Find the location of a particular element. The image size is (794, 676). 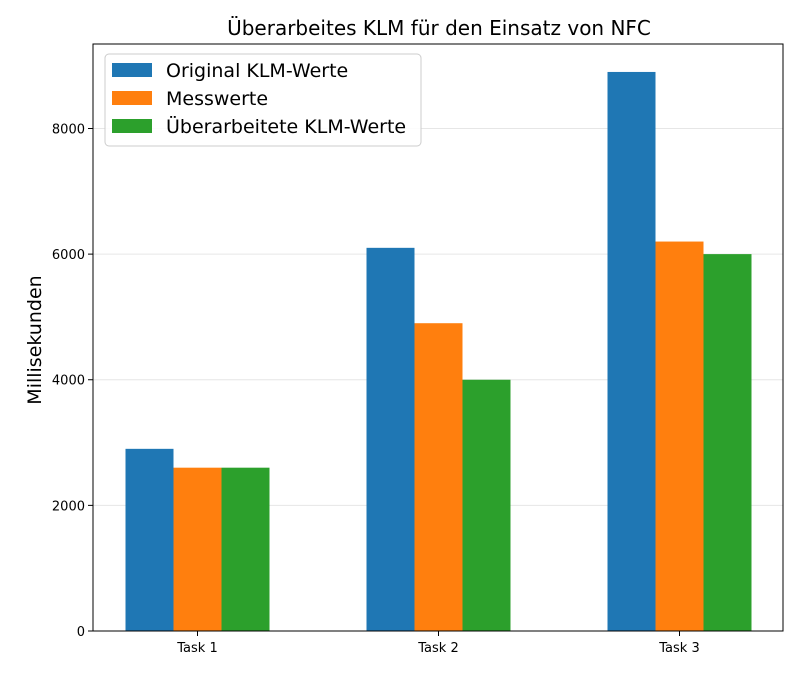

y-axis-label: Millisekunden is located at coordinates (35, 339).